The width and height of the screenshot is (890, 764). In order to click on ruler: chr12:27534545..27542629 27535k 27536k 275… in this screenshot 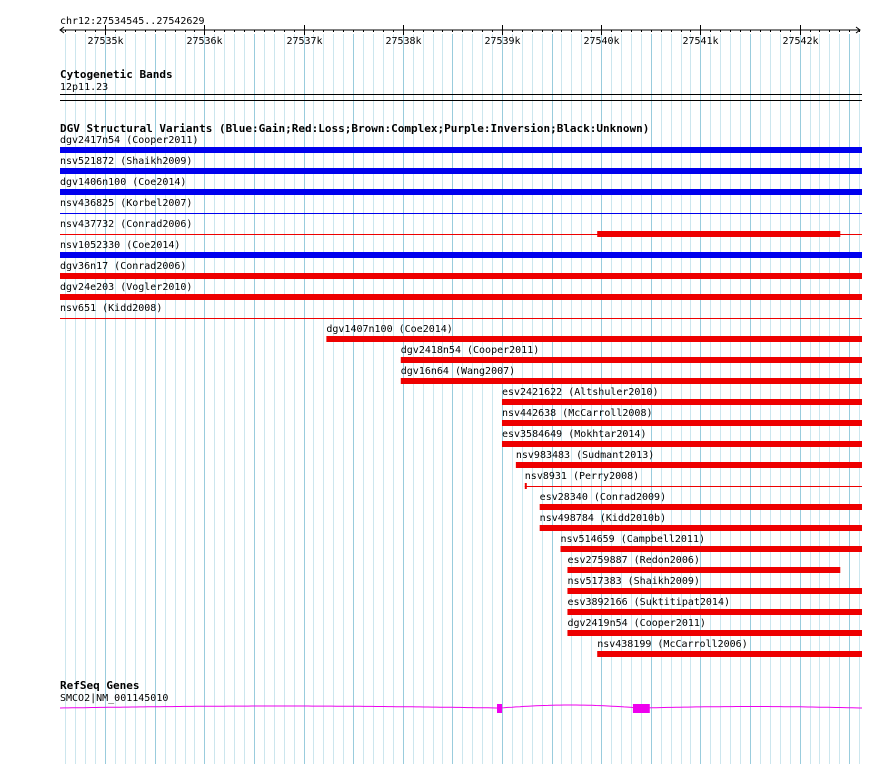, I will do `click(460, 31)`.